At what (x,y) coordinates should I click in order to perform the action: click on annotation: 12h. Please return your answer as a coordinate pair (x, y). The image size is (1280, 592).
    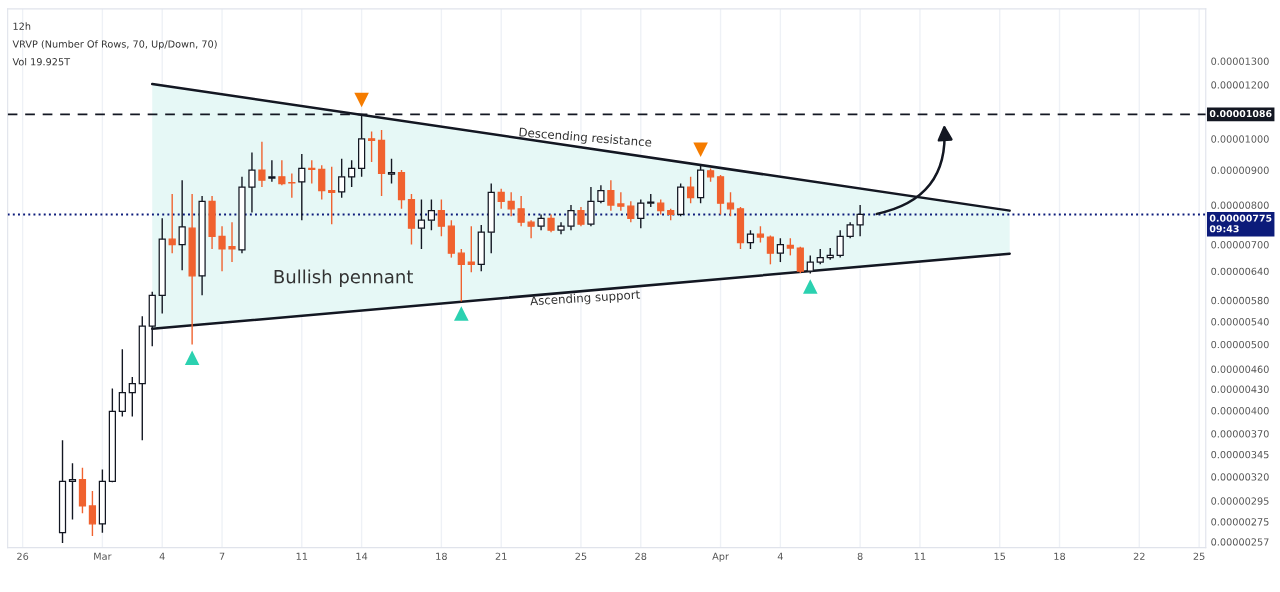
    Looking at the image, I should click on (22, 26).